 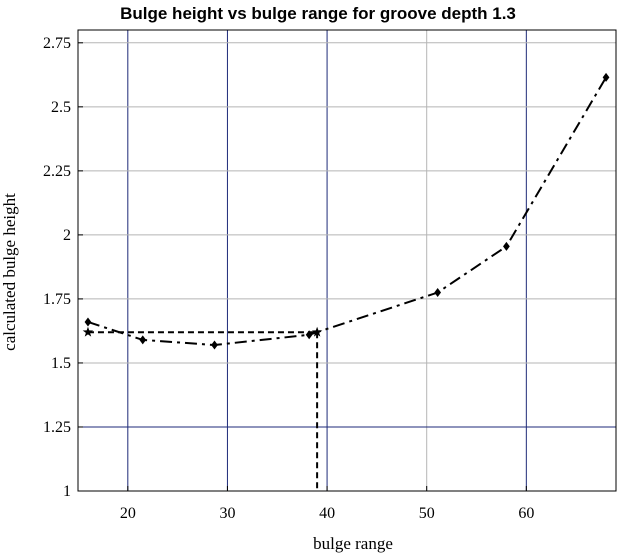 What do you see at coordinates (353, 543) in the screenshot?
I see `x-axis-label: bulge range` at bounding box center [353, 543].